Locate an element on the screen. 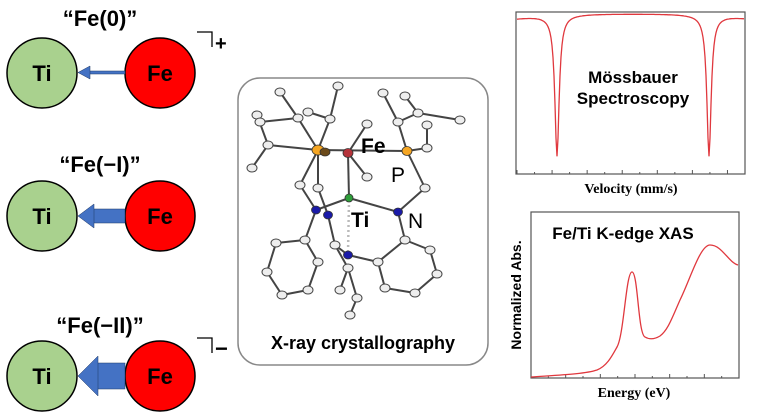 The height and width of the screenshot is (412, 768). state-label: “Fe(−I)” is located at coordinates (99, 164).